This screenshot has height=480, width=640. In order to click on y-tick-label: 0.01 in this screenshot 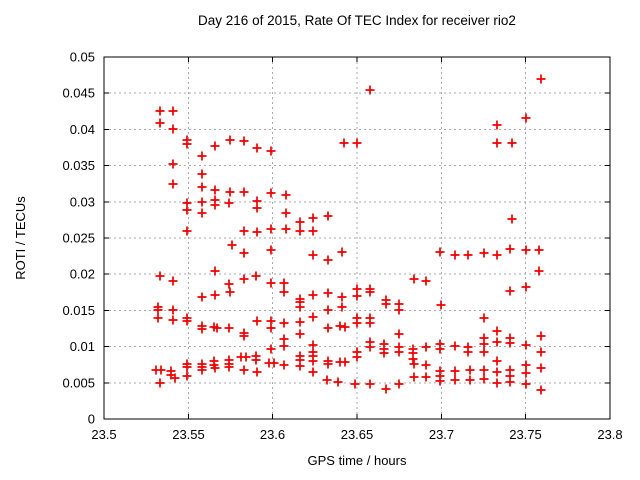, I will do `click(82, 346)`.